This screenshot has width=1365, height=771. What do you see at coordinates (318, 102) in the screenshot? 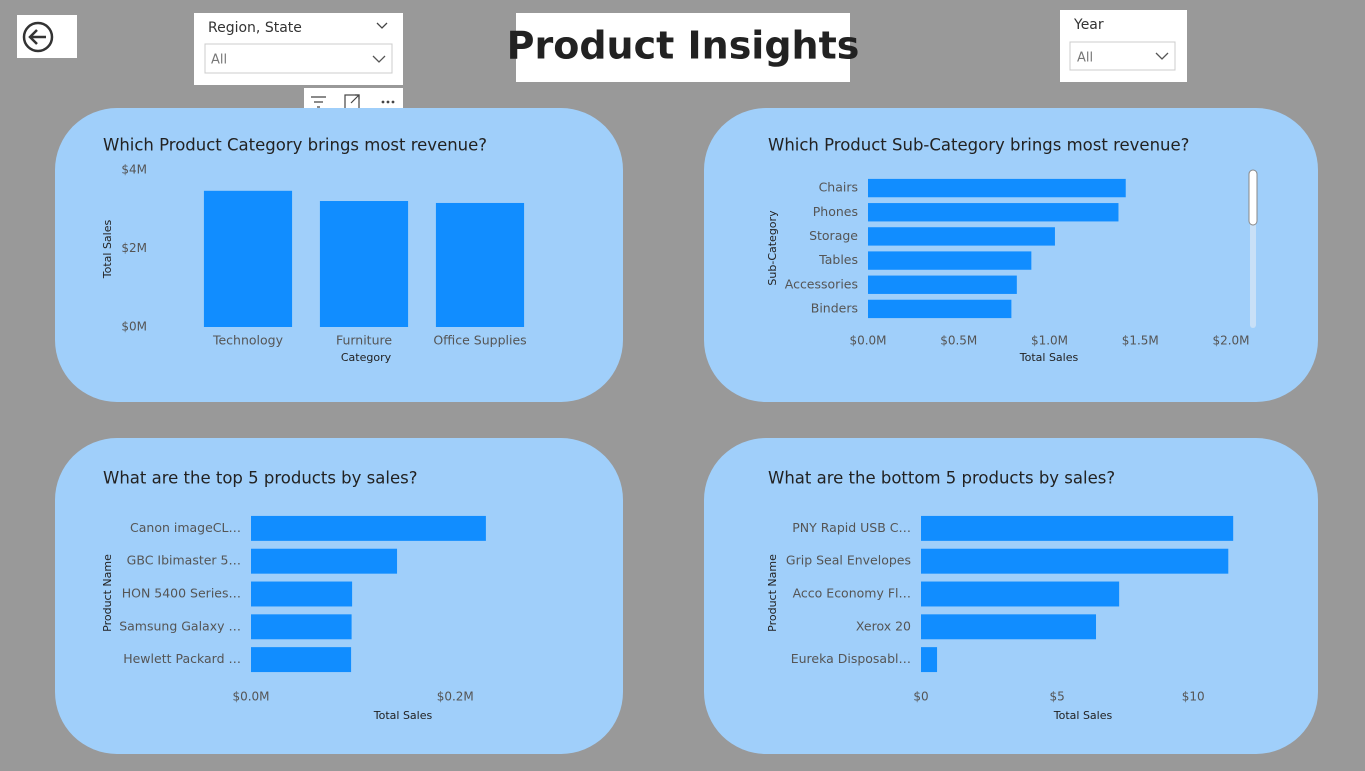
I see `filter-icon` at bounding box center [318, 102].